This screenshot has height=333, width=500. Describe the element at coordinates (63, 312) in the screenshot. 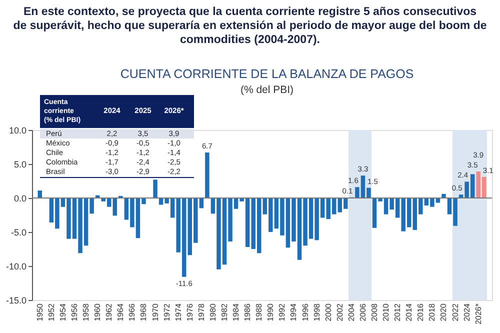

I see `x-tick-label: 1954` at that location.